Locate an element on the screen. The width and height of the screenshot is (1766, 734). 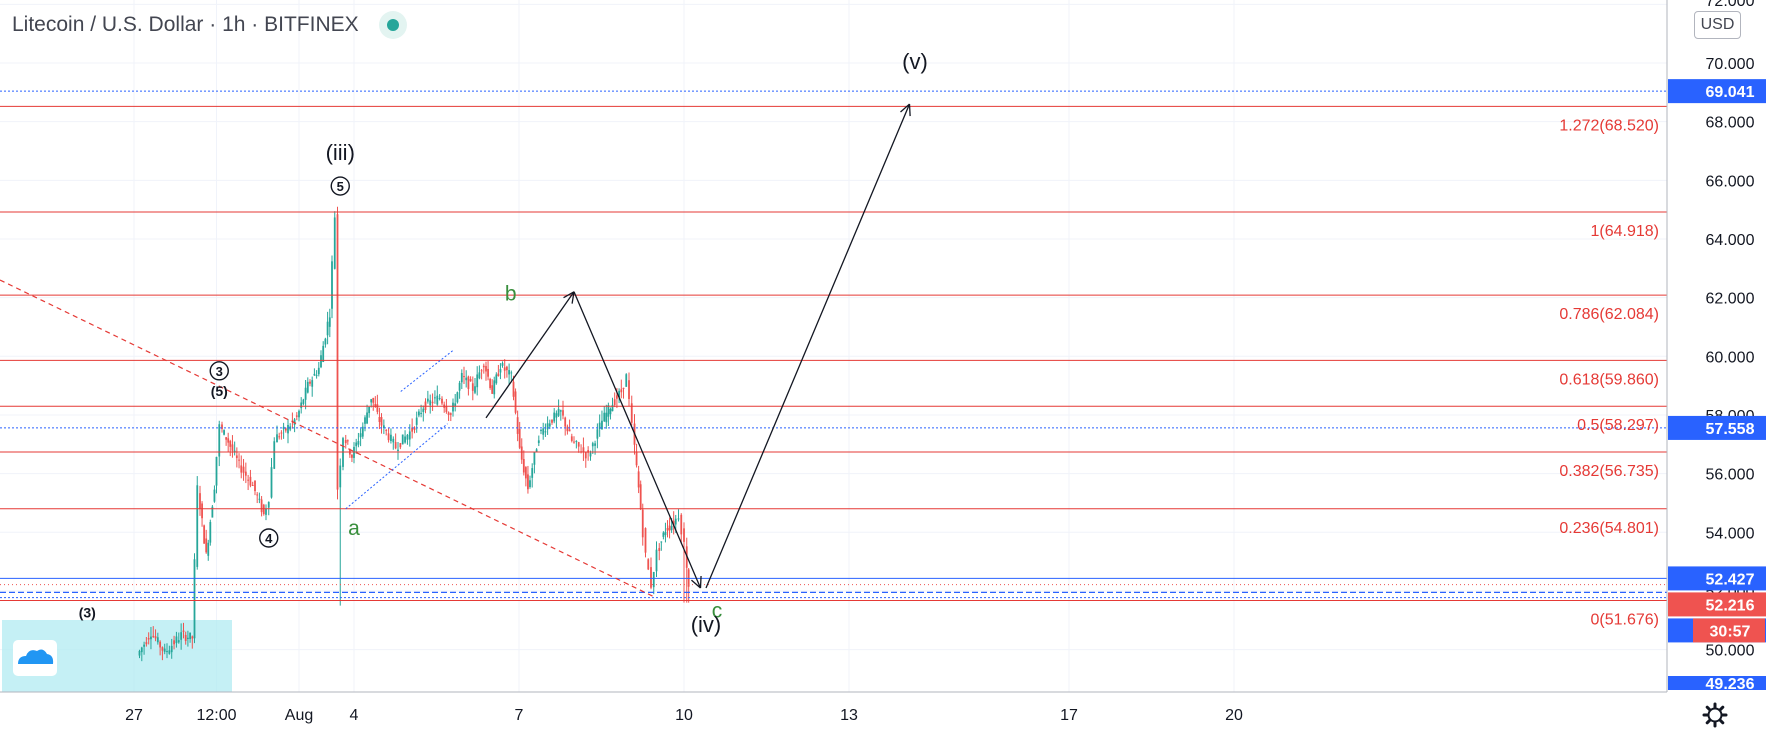
blue-channel-upper is located at coordinates (427, 371).